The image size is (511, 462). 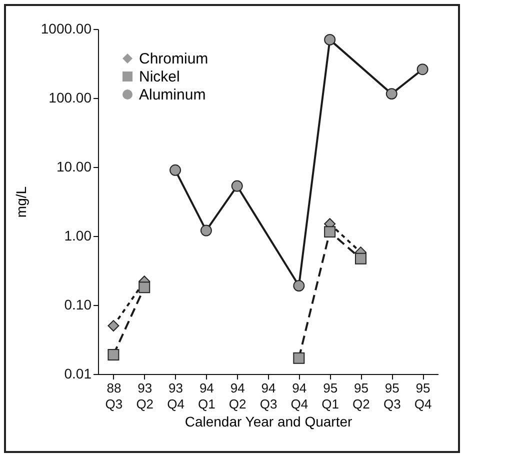 What do you see at coordinates (78, 236) in the screenshot?
I see `y-tick-label: 1.00` at bounding box center [78, 236].